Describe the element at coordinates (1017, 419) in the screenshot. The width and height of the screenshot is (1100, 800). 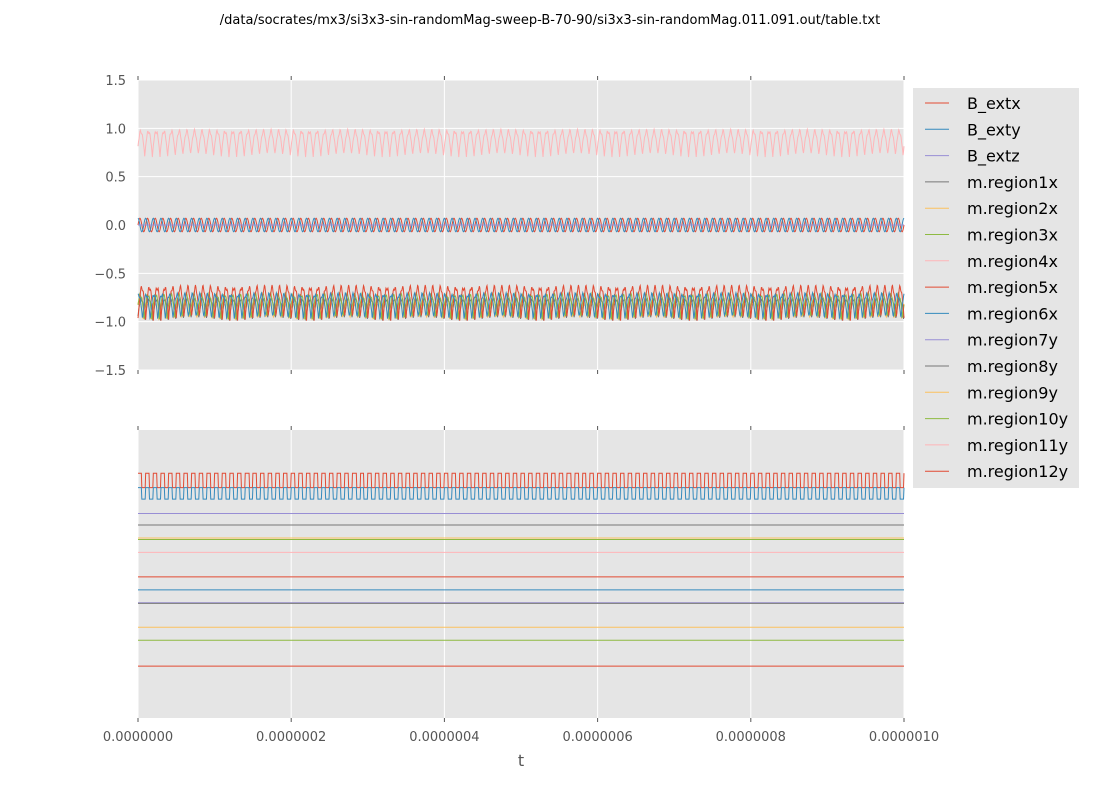
I see `legend-label: m.region10y` at that location.